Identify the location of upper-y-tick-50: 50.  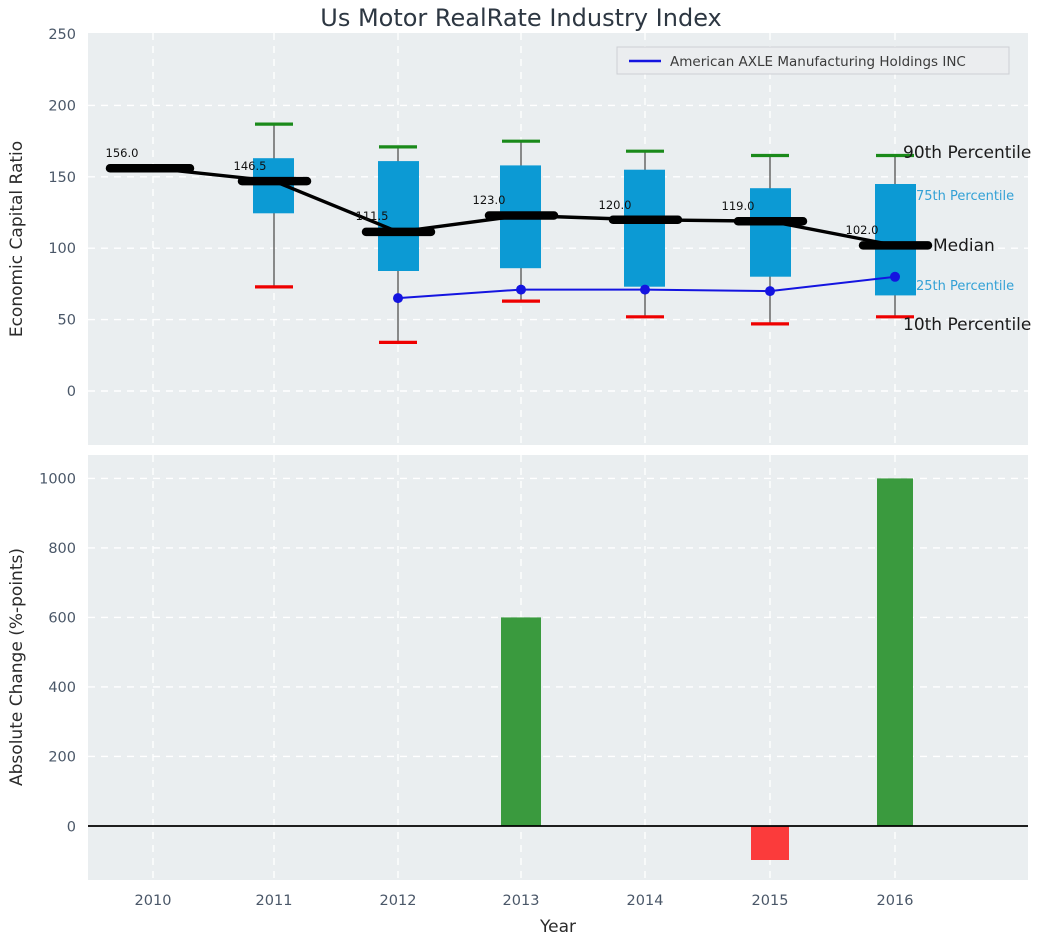
(67, 321).